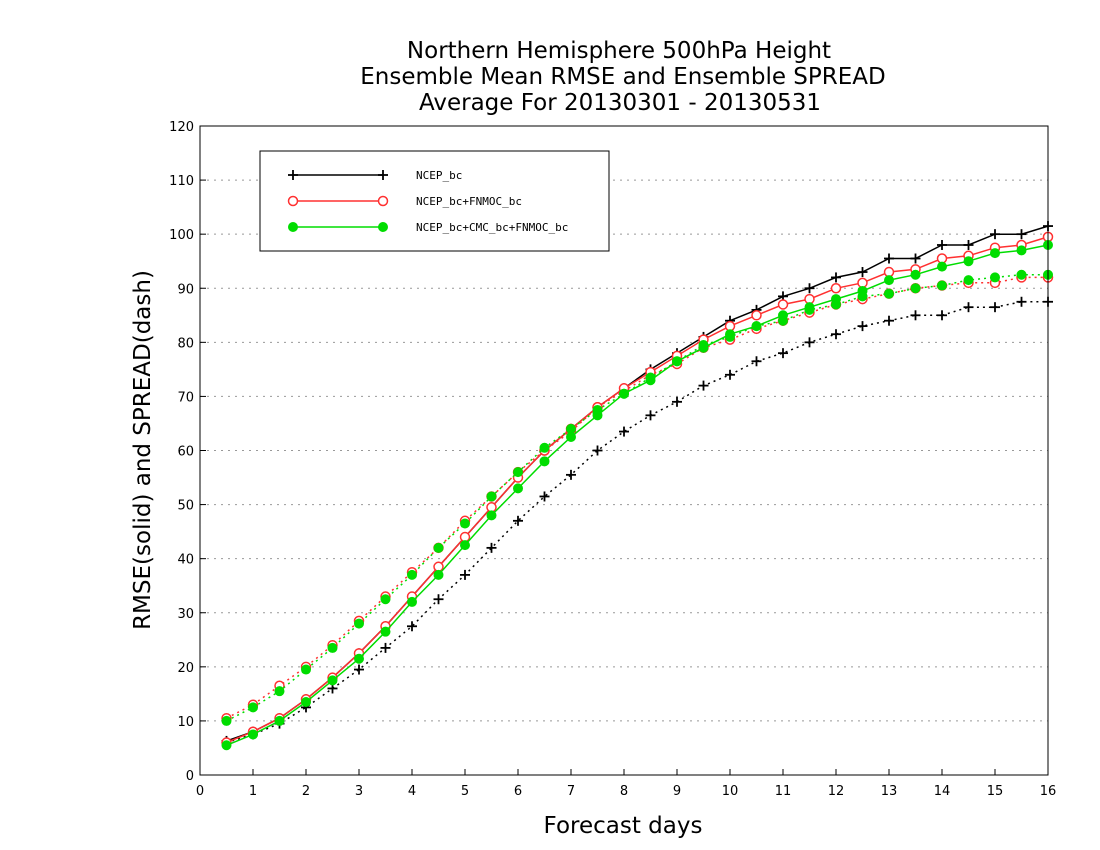 This screenshot has width=1100, height=850. I want to click on legend-label: NCEP_bc, so click(439, 175).